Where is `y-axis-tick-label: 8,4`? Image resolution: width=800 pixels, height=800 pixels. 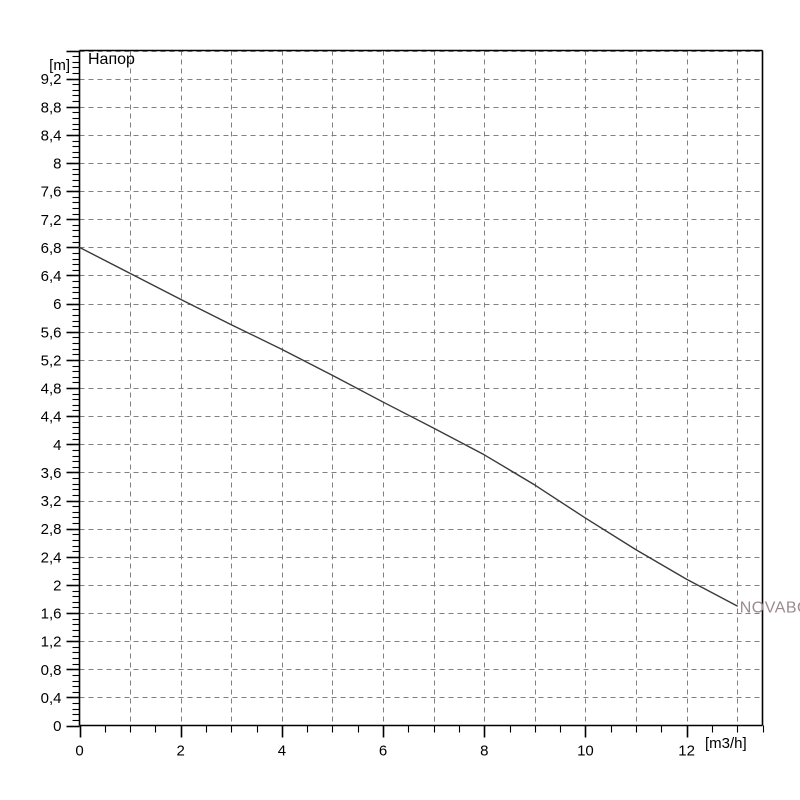 y-axis-tick-label: 8,4 is located at coordinates (51, 135).